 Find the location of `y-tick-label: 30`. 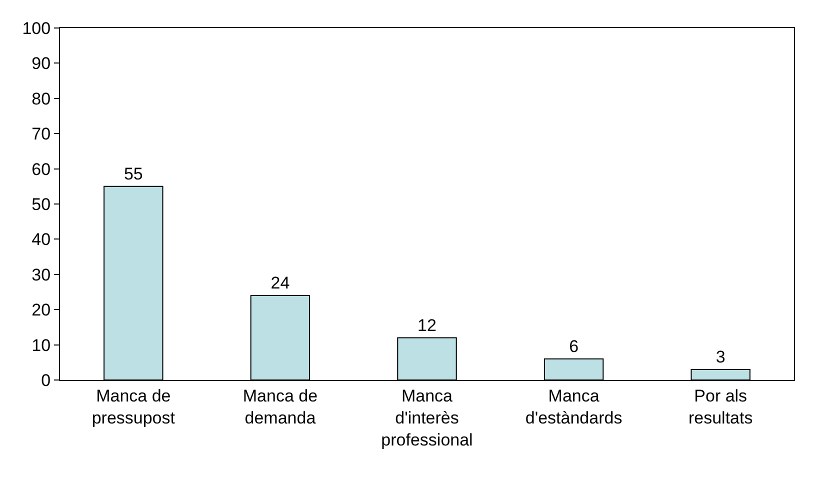

y-tick-label: 30 is located at coordinates (41, 274).